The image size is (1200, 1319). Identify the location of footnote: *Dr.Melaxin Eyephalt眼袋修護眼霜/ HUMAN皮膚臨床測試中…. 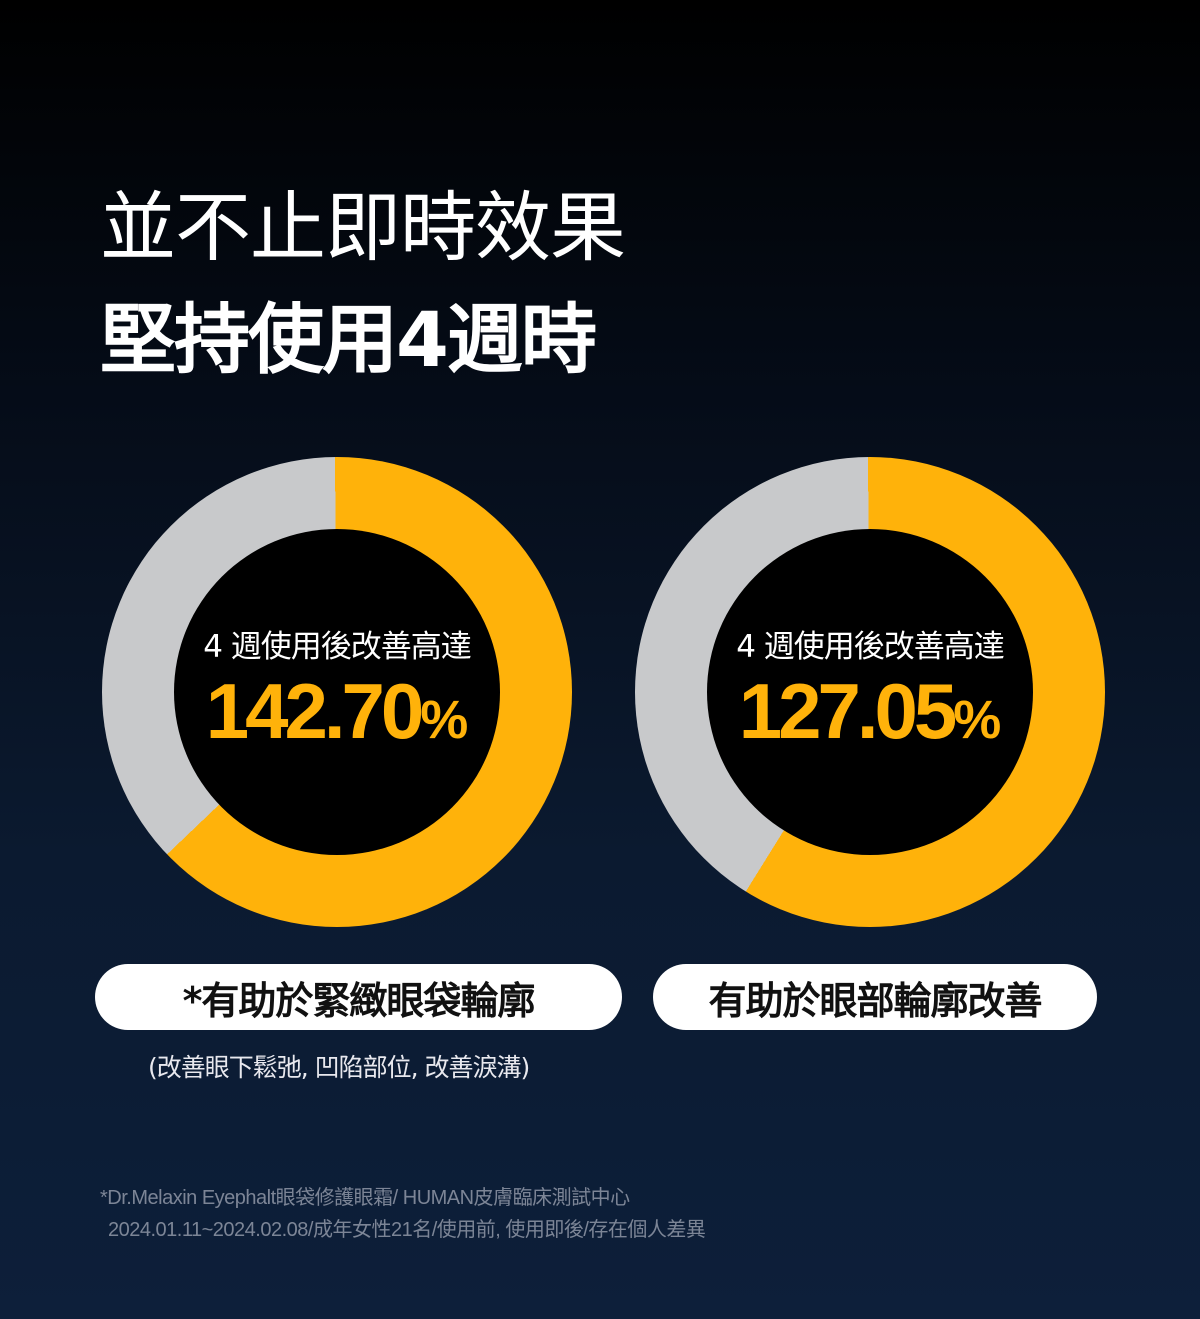
(403, 1214).